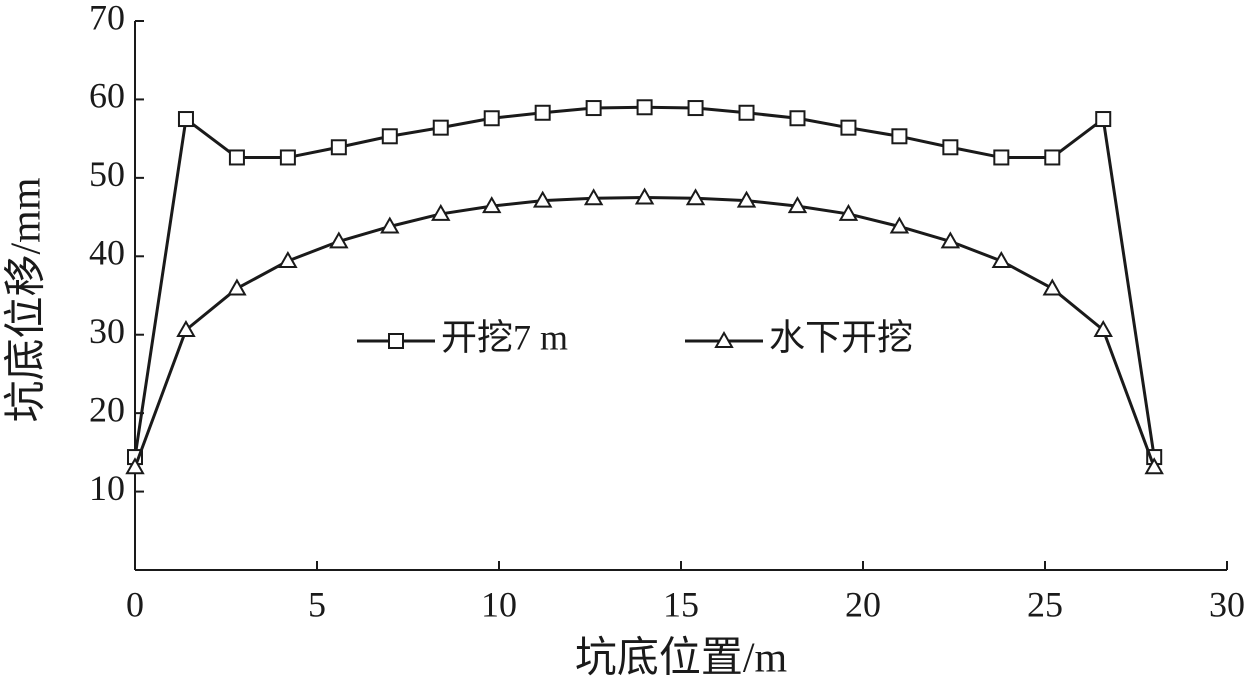 Image resolution: width=1253 pixels, height=697 pixels. What do you see at coordinates (1227, 604) in the screenshot?
I see `x-tick-label: 30` at bounding box center [1227, 604].